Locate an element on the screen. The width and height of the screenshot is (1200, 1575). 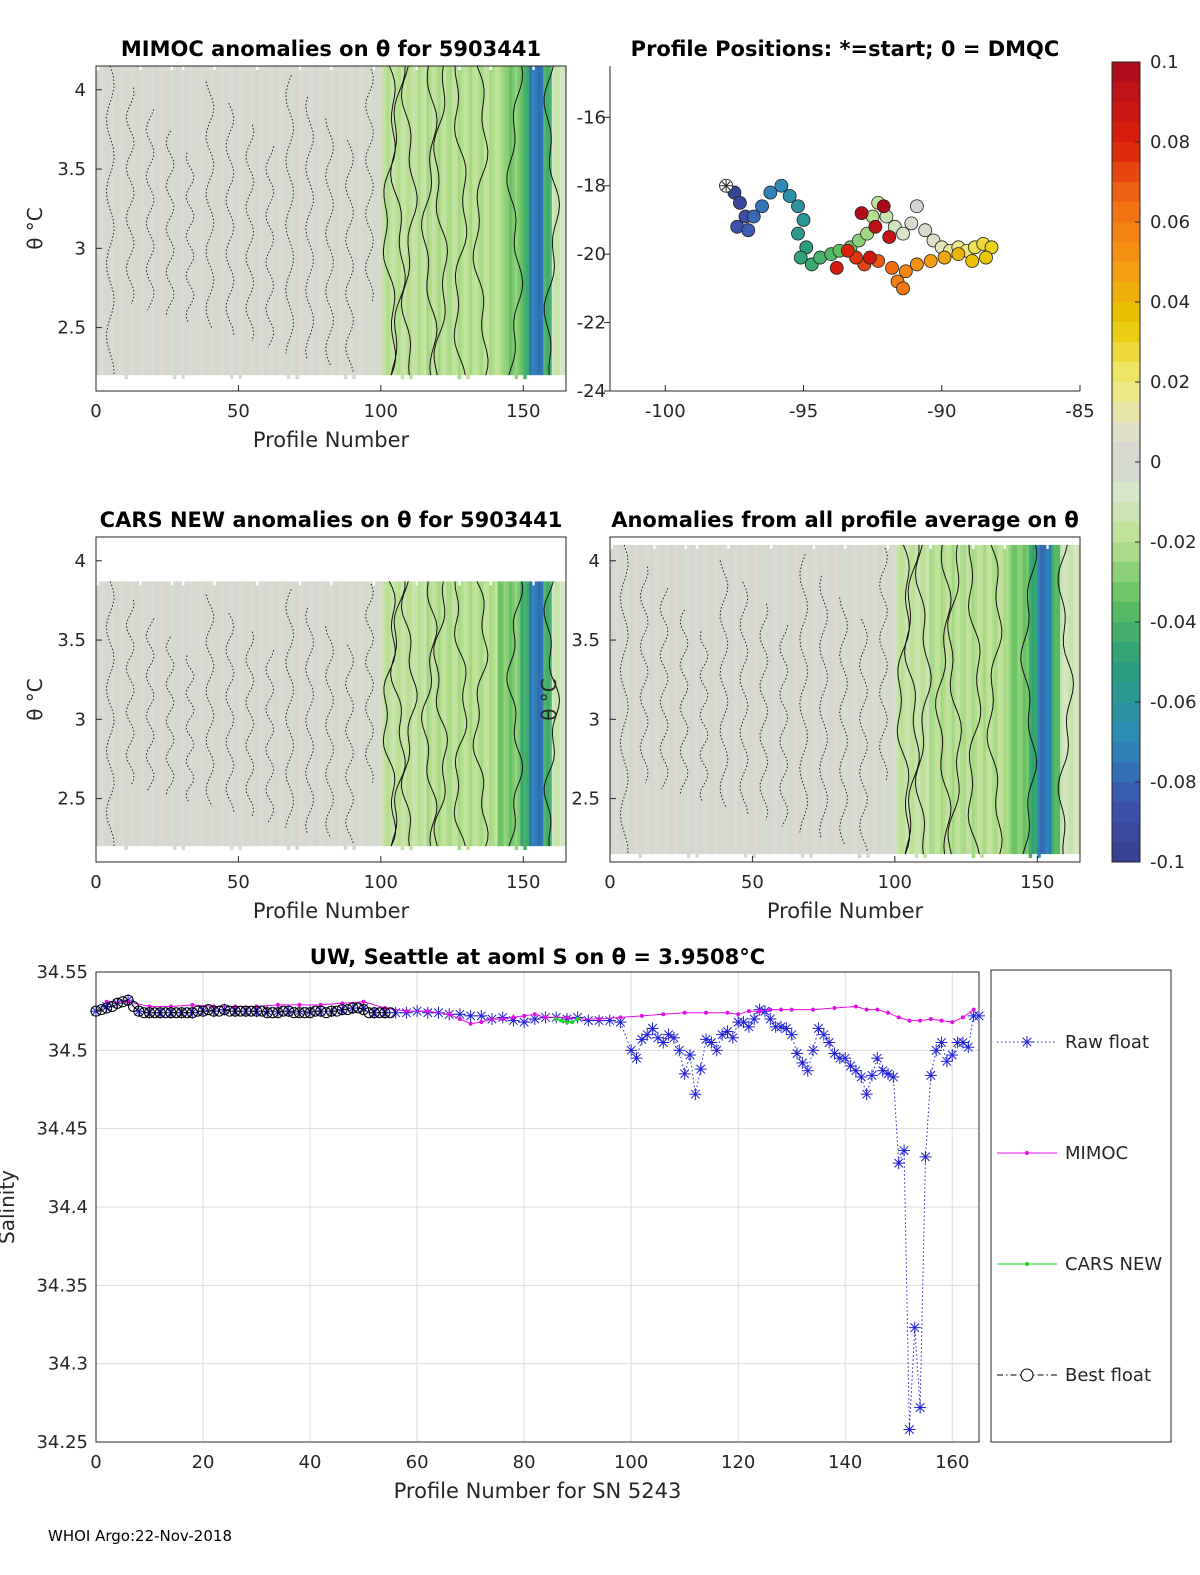
colorbar-tick-label: -0.06 is located at coordinates (1173, 702).